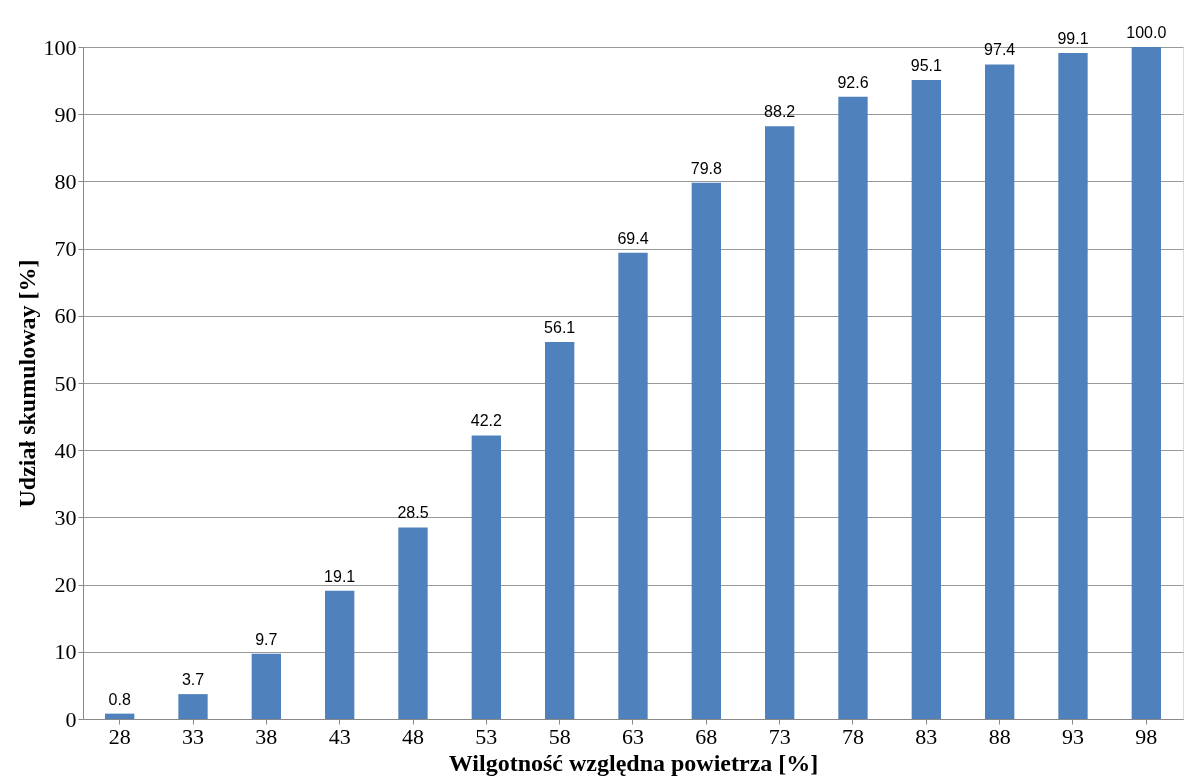  Describe the element at coordinates (780, 112) in the screenshot. I see `data-label: 88.2` at that location.